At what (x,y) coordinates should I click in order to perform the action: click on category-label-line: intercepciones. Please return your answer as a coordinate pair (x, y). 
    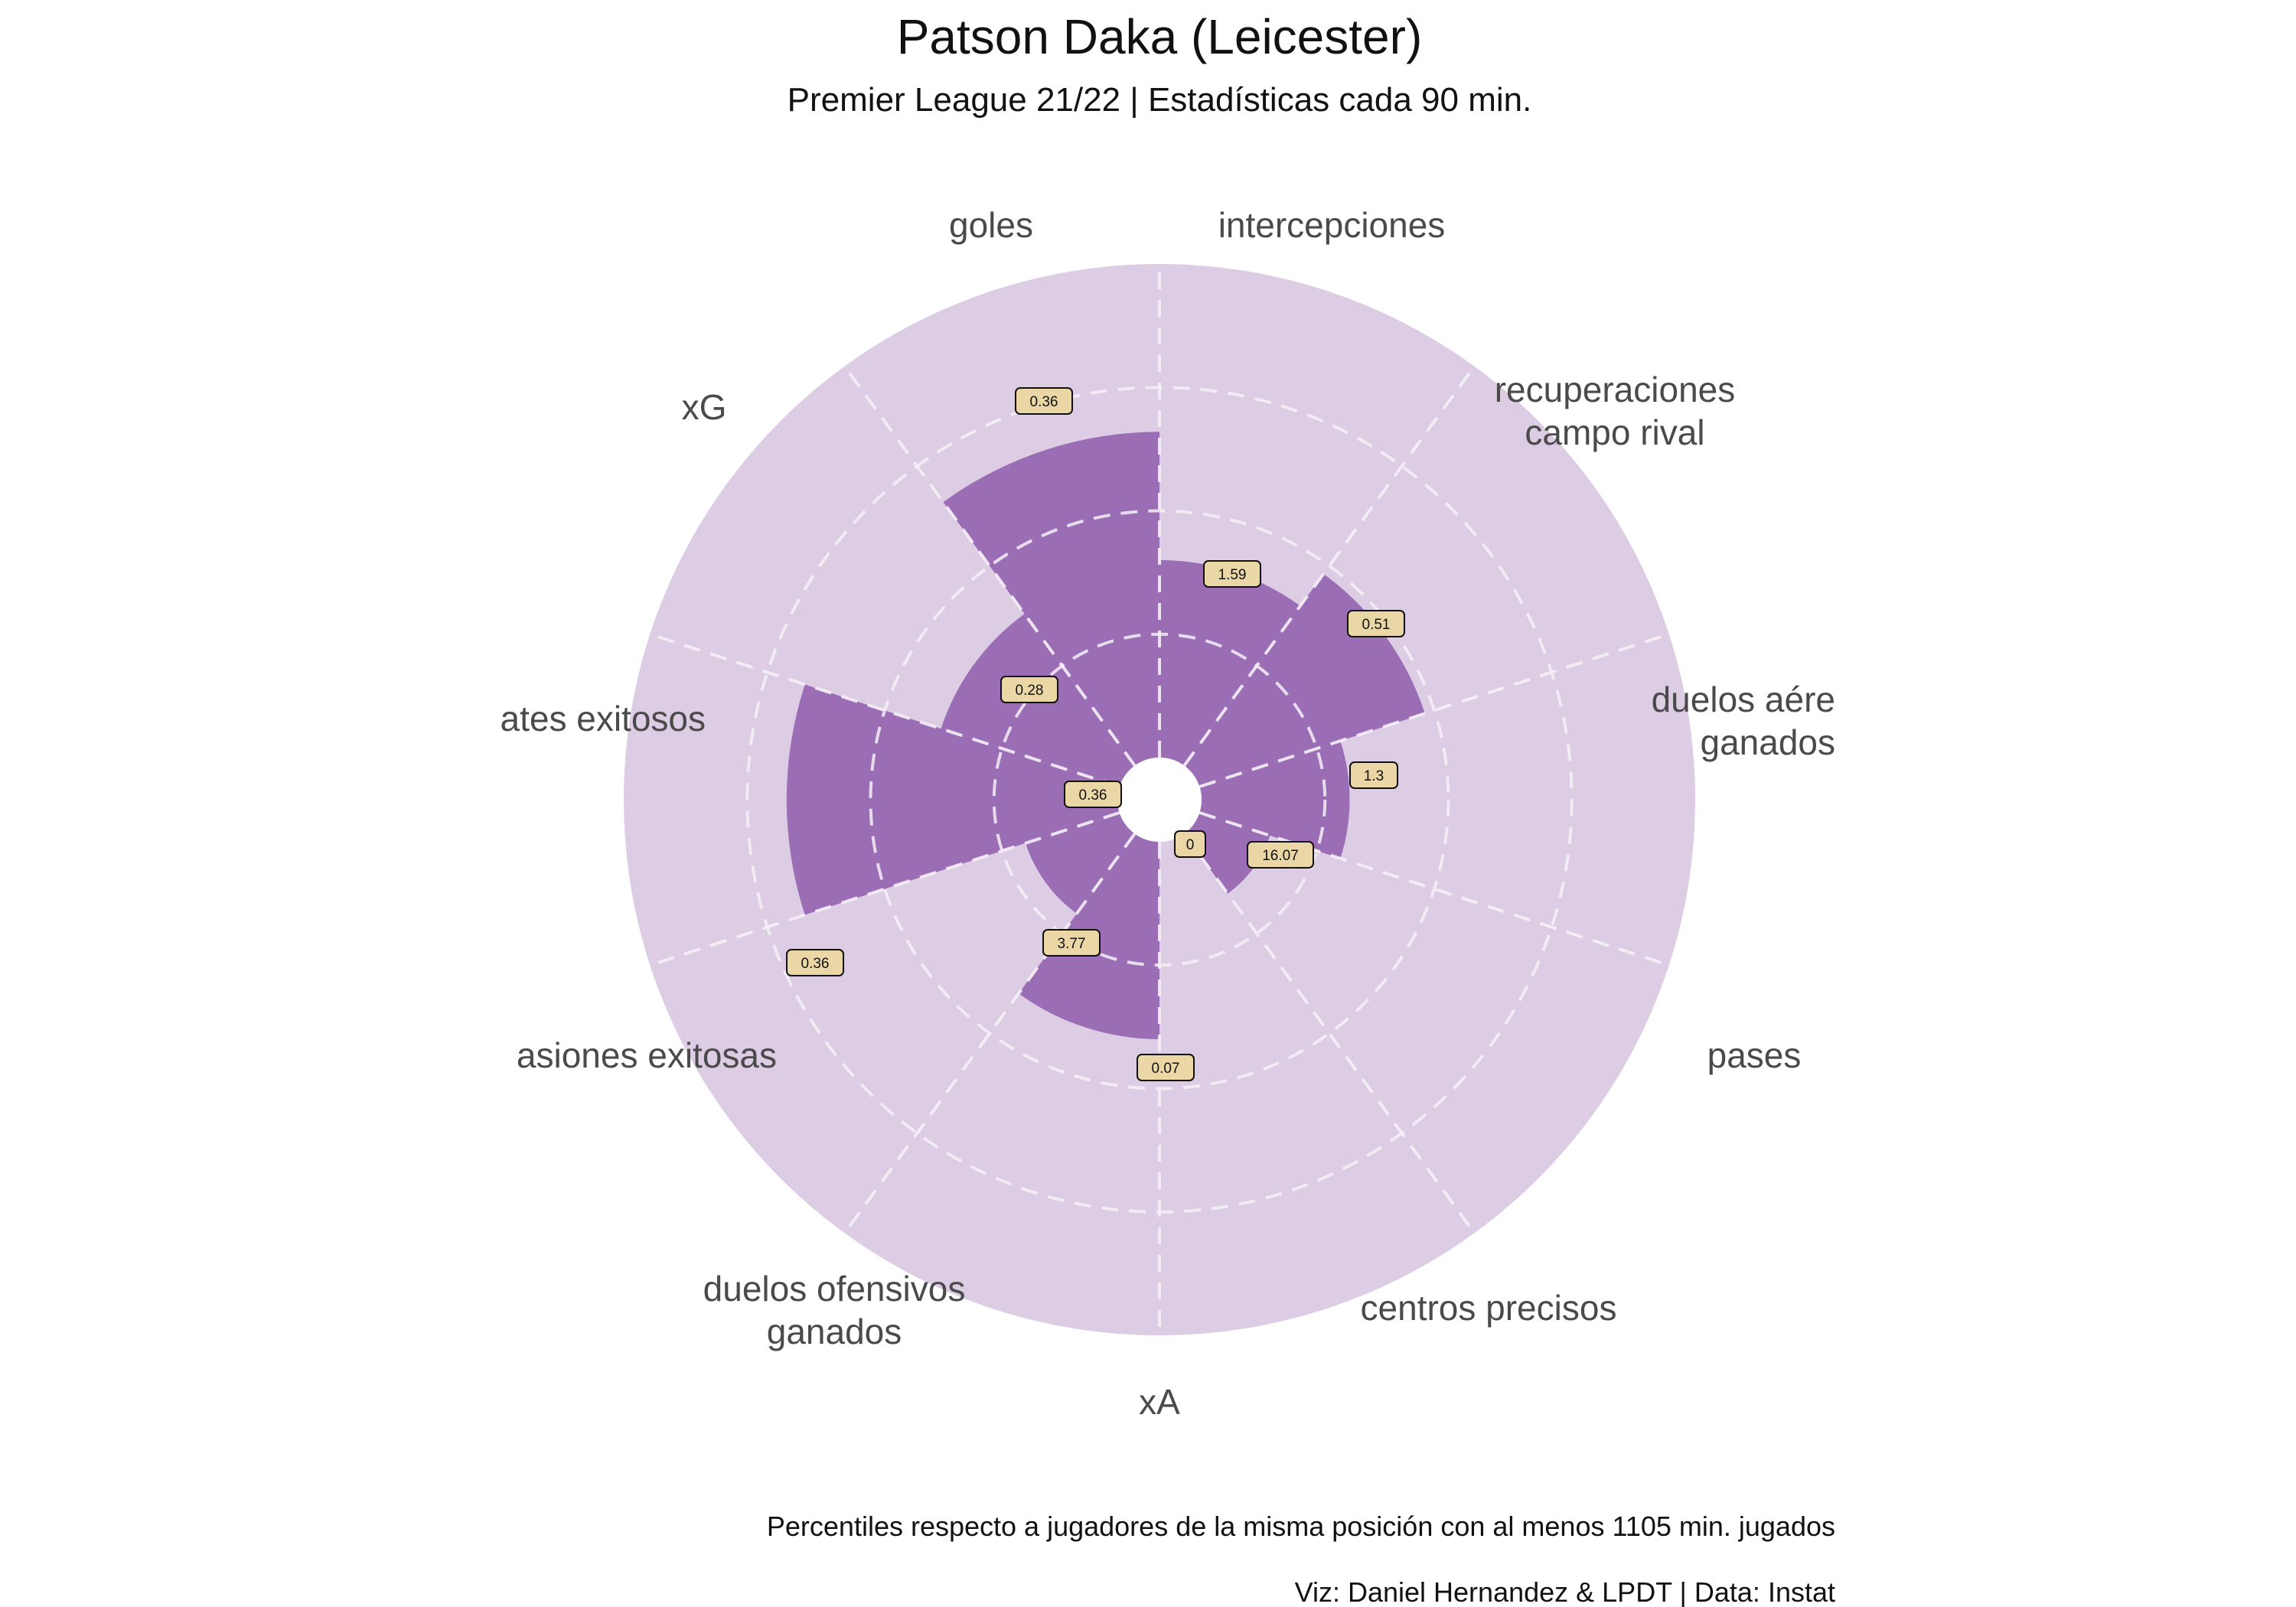
    Looking at the image, I should click on (1332, 225).